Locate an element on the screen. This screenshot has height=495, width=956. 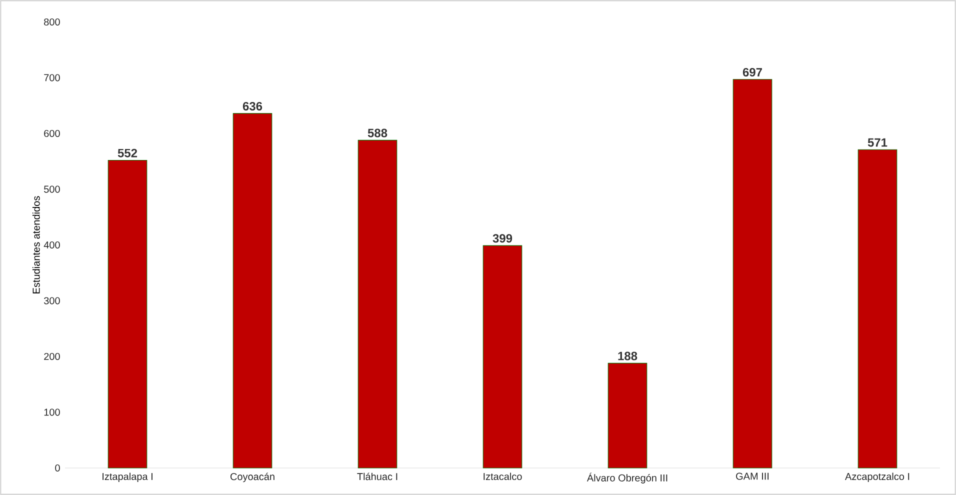
y-tick-label: 0 is located at coordinates (57, 468).